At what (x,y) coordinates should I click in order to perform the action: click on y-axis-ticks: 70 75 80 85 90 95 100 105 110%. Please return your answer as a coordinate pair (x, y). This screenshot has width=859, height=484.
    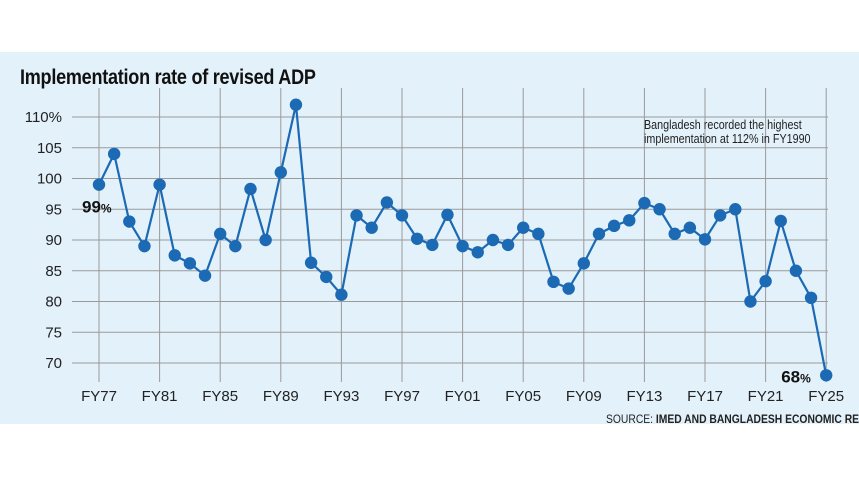
    Looking at the image, I should click on (43, 240).